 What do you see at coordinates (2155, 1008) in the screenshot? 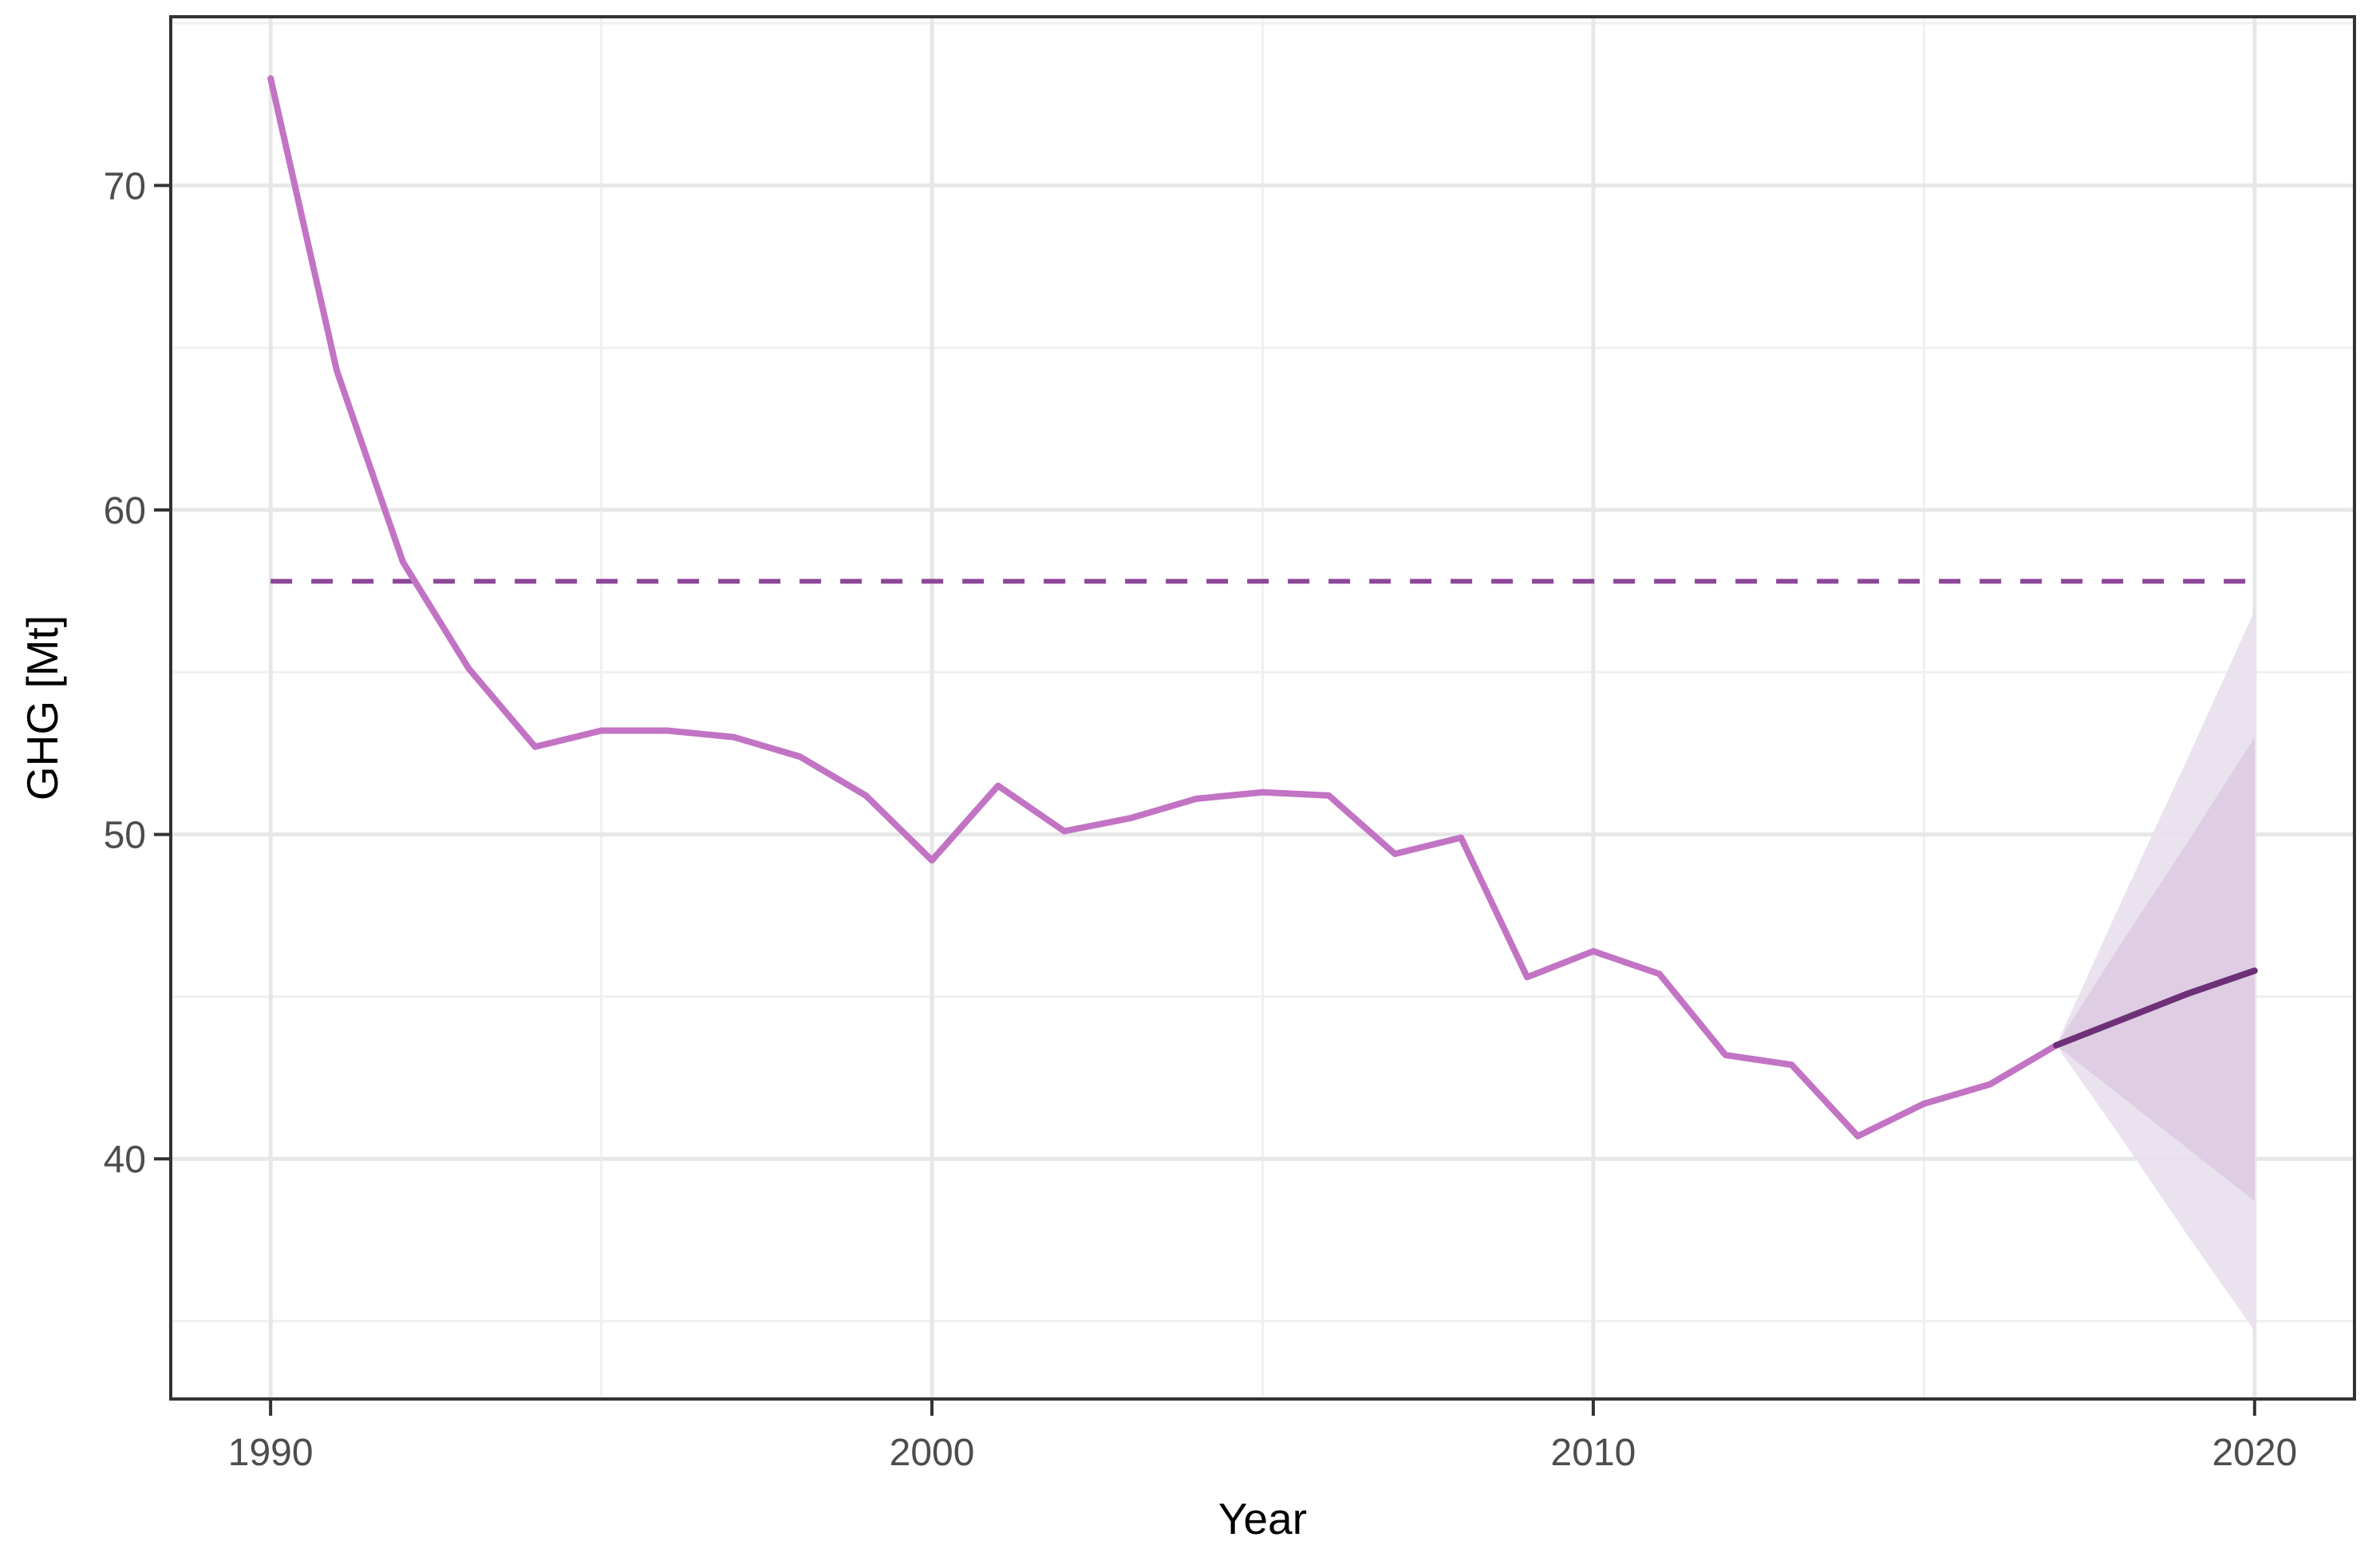
I see `forecast-line` at bounding box center [2155, 1008].